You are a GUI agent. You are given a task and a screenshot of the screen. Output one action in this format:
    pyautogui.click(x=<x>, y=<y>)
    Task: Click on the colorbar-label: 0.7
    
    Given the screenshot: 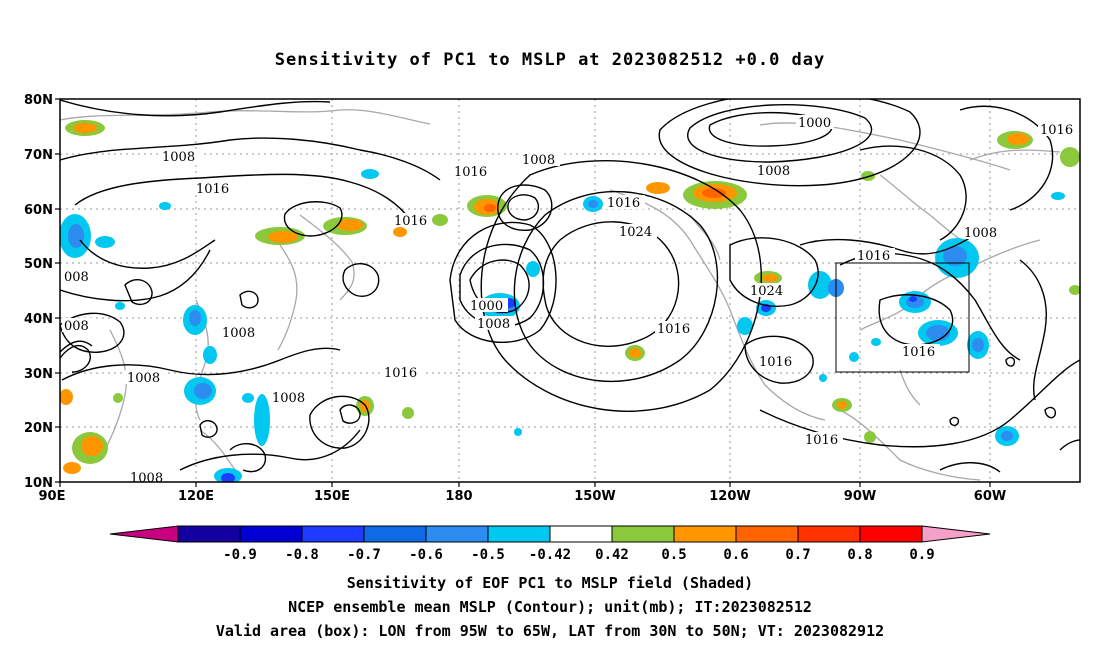 What is the action you would take?
    pyautogui.click(x=797, y=555)
    